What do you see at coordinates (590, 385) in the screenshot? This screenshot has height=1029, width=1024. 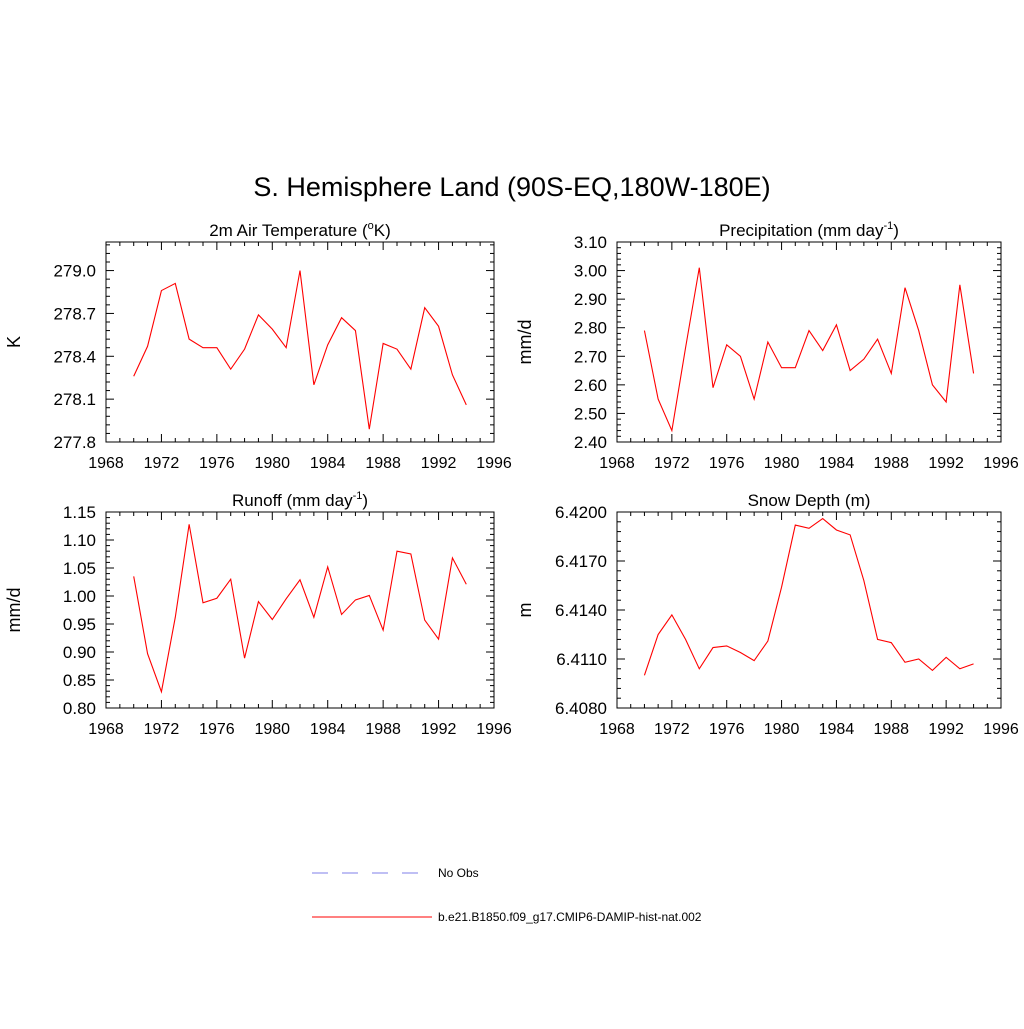 I see `y-tick-label: 2.60` at bounding box center [590, 385].